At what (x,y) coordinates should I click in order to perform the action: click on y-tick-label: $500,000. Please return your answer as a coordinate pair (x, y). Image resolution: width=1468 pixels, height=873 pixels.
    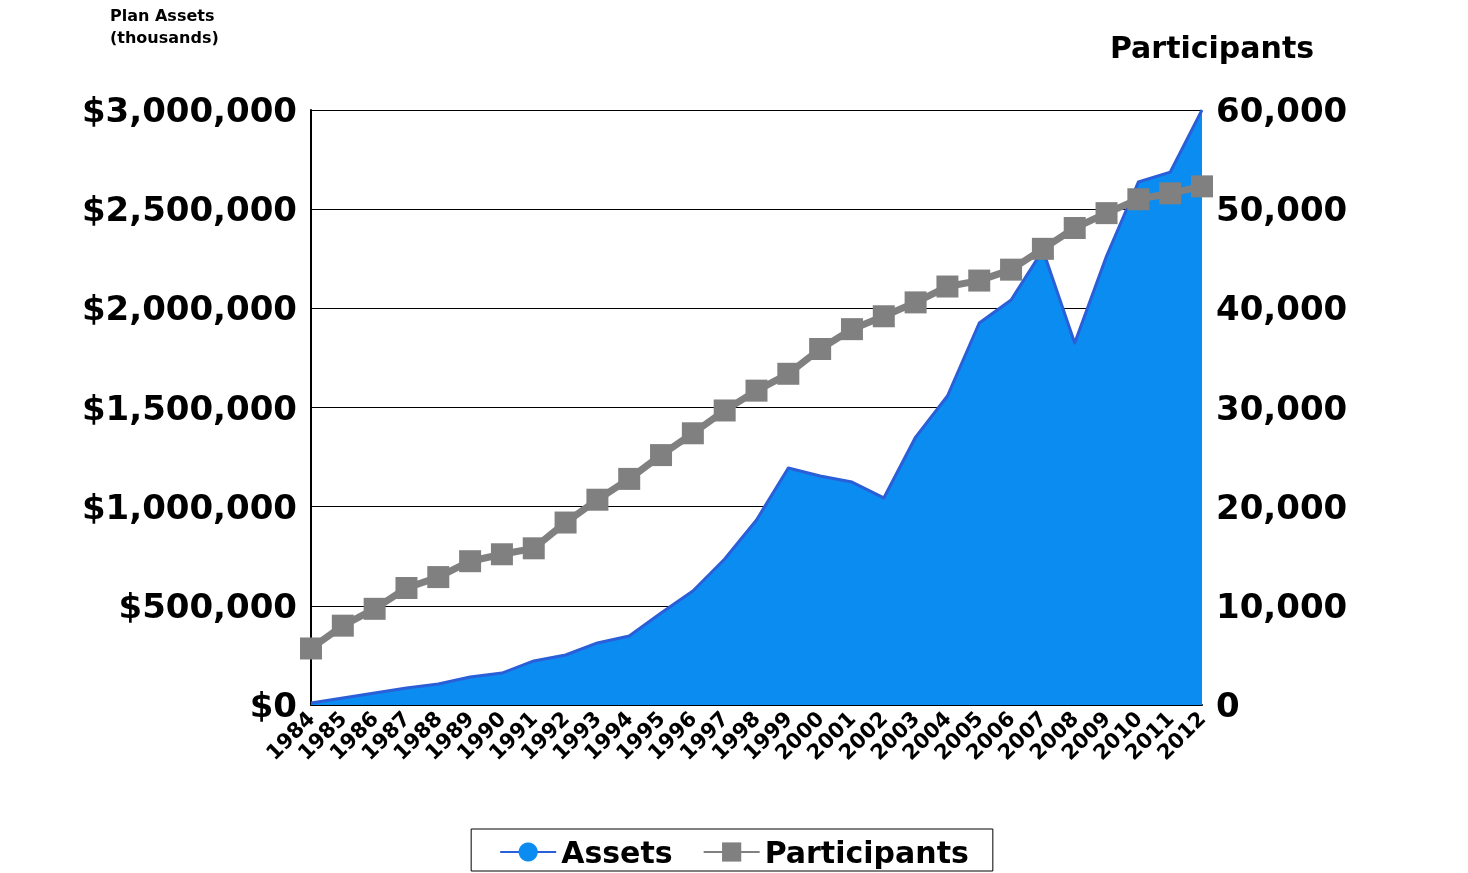
    Looking at the image, I should click on (207, 605).